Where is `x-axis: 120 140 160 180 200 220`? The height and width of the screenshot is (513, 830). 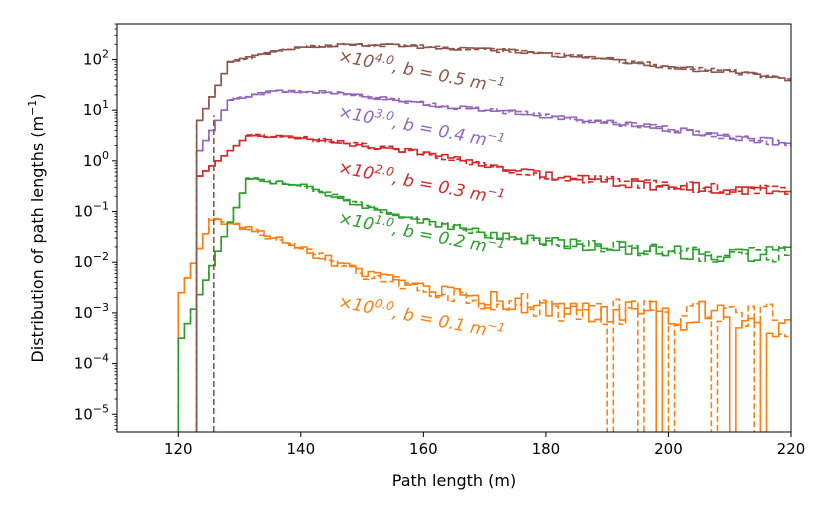
x-axis: 120 140 160 180 200 220 is located at coordinates (484, 445).